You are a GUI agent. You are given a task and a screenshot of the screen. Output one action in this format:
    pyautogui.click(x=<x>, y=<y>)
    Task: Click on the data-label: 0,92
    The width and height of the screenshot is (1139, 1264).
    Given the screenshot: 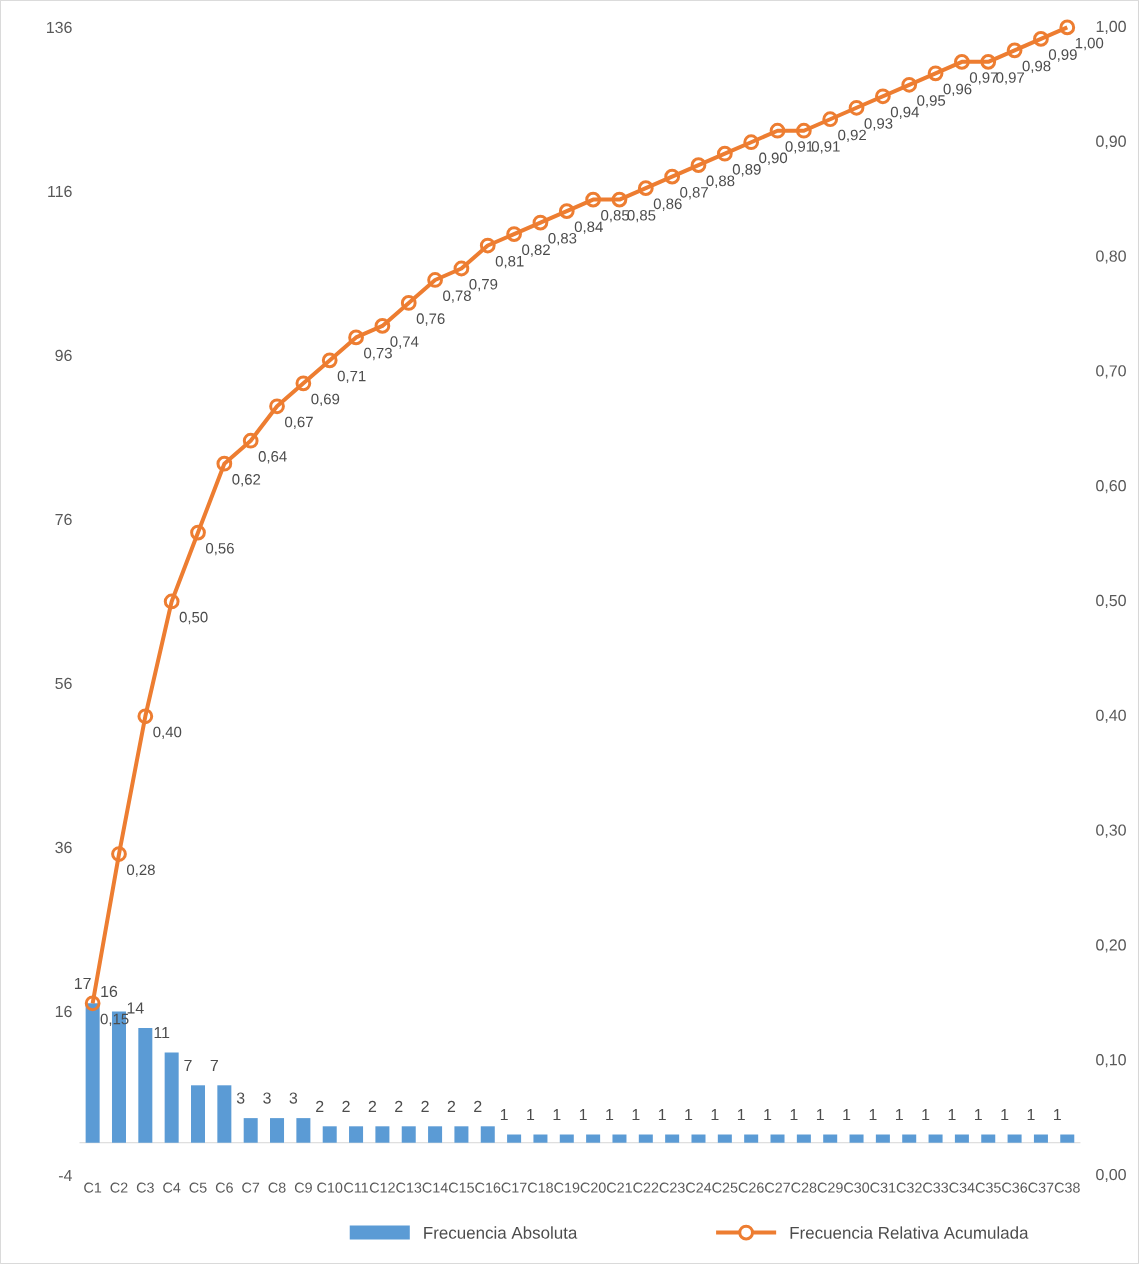 What is the action you would take?
    pyautogui.click(x=852, y=135)
    